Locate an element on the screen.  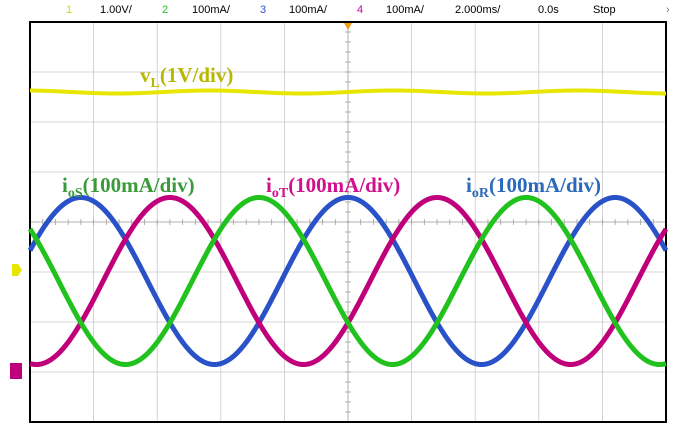
label-ioR: ioR(100mA/div) is located at coordinates (533, 187).